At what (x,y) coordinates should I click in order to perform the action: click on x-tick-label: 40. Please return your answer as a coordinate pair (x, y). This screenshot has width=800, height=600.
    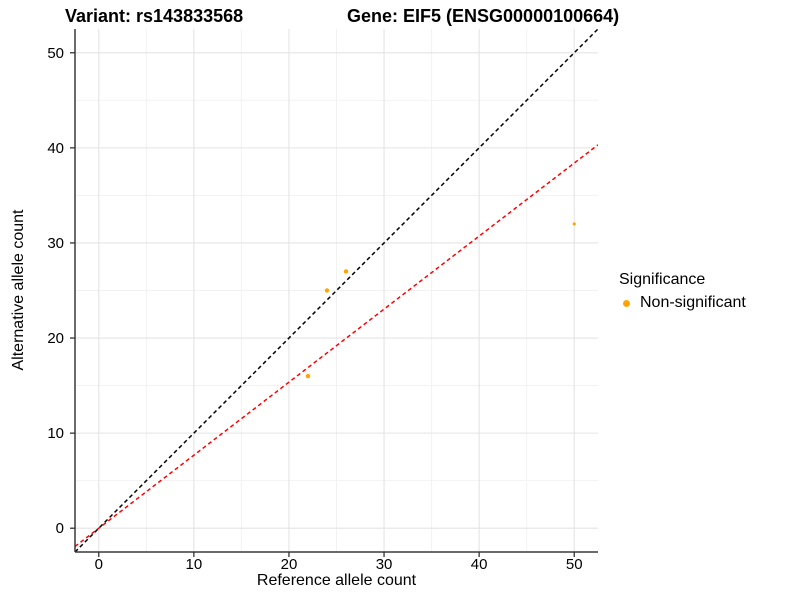
    Looking at the image, I should click on (479, 564).